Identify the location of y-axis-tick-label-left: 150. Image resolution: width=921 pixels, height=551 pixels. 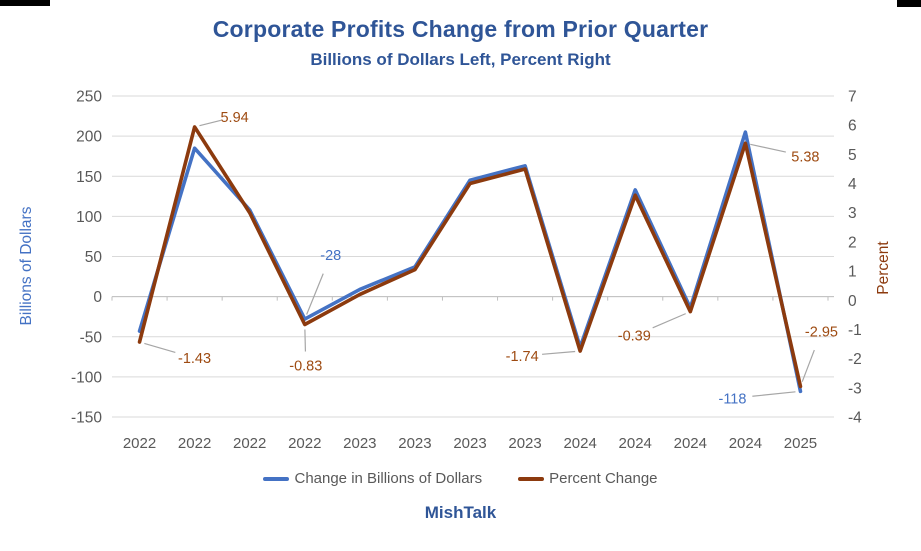
(89, 177).